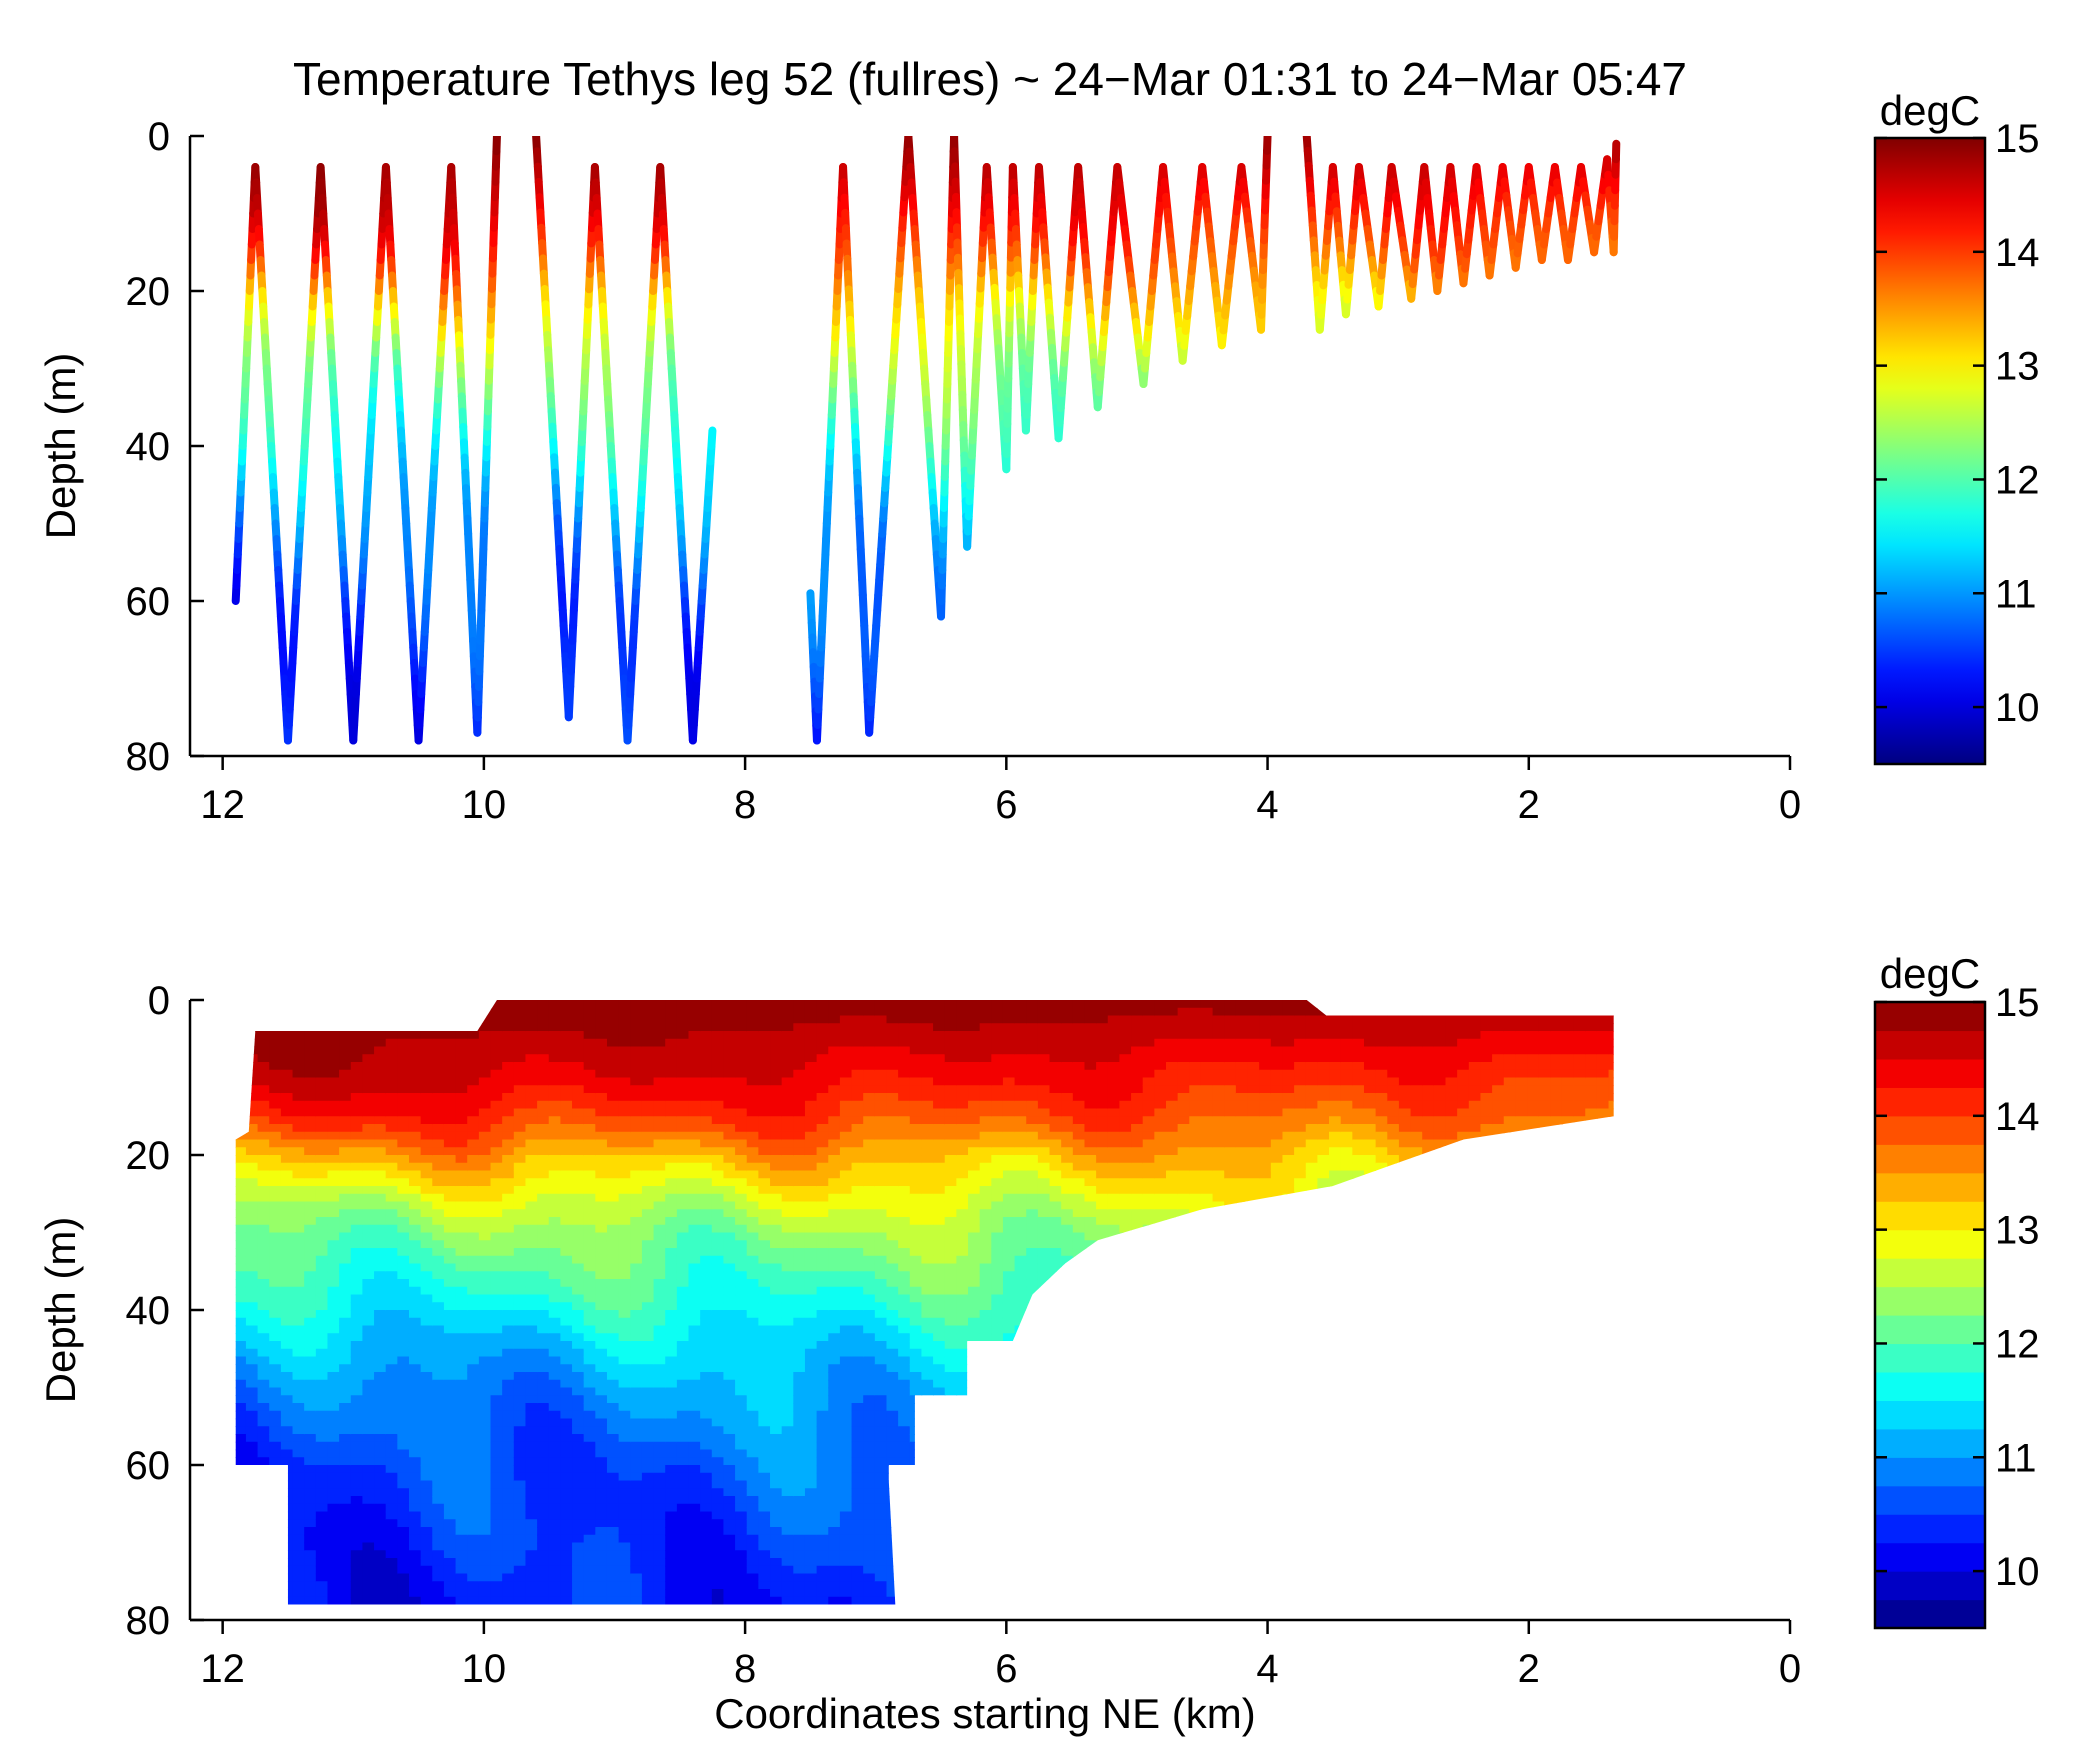 The image size is (2091, 1749). What do you see at coordinates (520, 1454) in the screenshot?
I see `contour-cell-2058` at bounding box center [520, 1454].